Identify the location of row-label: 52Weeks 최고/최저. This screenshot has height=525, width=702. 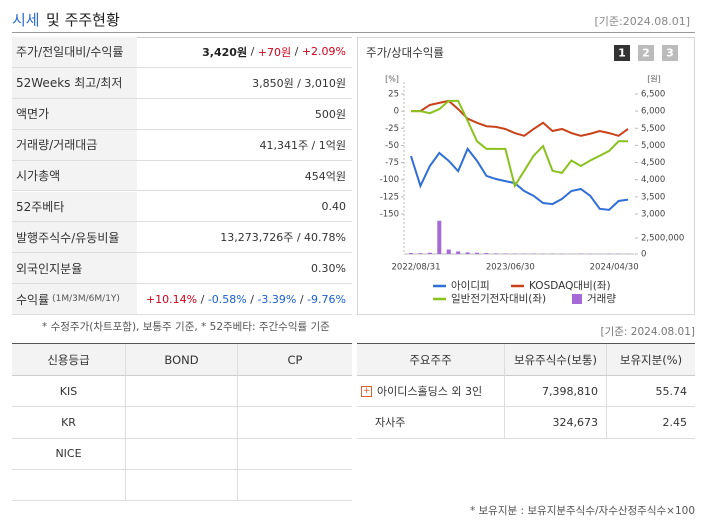
(74, 83).